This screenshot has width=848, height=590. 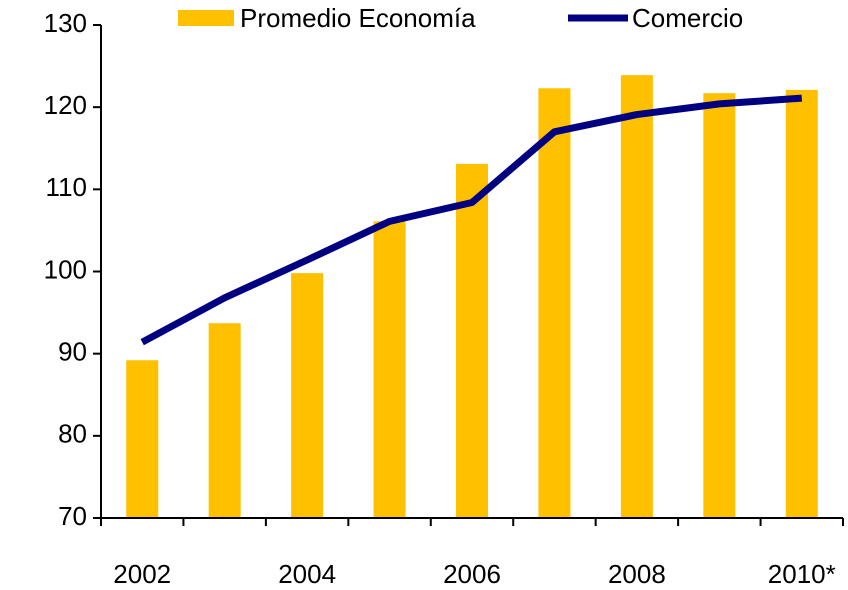 I want to click on x-tick-label: 2002, so click(x=142, y=574).